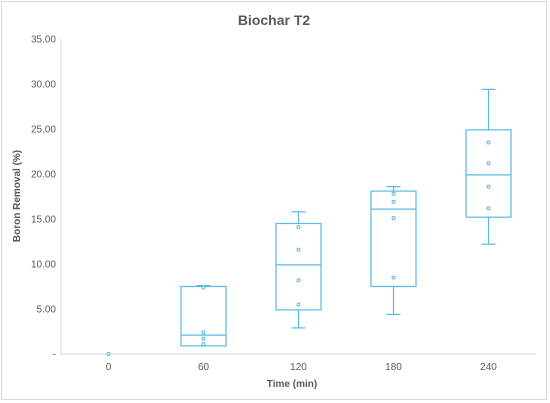 This screenshot has height=403, width=550. What do you see at coordinates (204, 367) in the screenshot?
I see `x-tick-label: 60` at bounding box center [204, 367].